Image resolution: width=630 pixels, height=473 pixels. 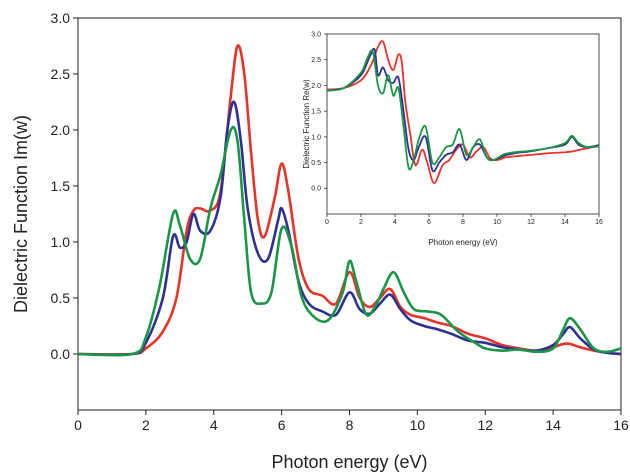 What do you see at coordinates (316, 112) in the screenshot?
I see `inset-y-tick-label: 1.5` at bounding box center [316, 112].